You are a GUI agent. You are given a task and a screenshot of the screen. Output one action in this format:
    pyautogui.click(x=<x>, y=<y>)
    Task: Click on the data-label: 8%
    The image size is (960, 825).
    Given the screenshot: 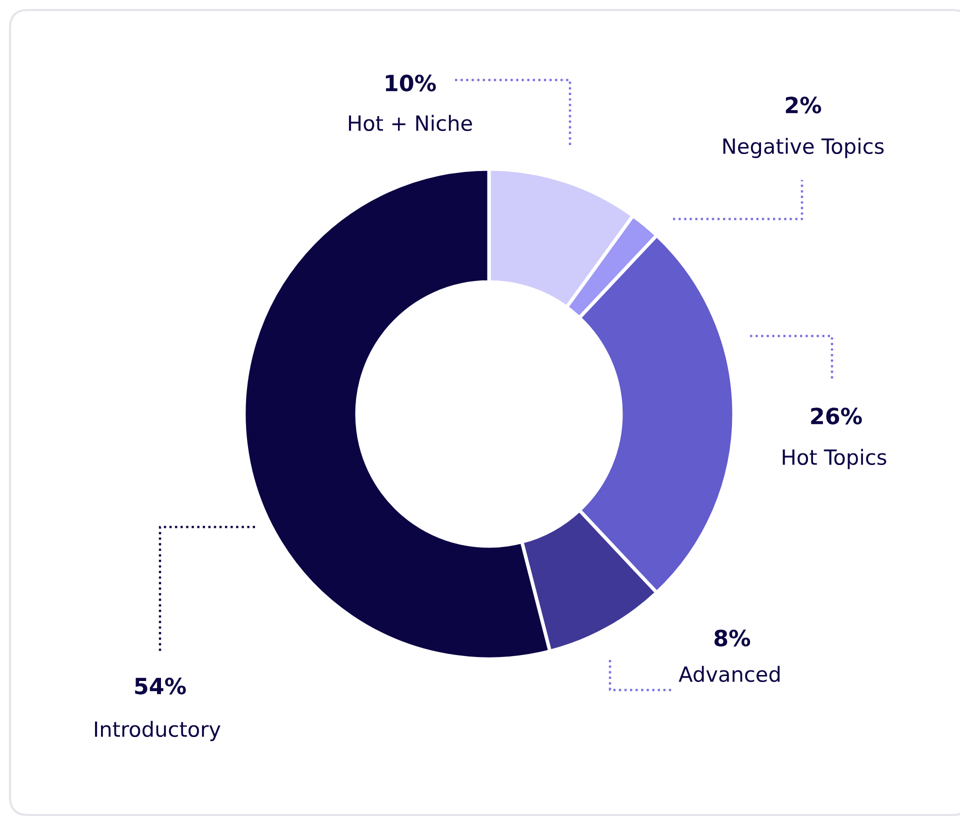 What is the action you would take?
    pyautogui.click(x=732, y=638)
    